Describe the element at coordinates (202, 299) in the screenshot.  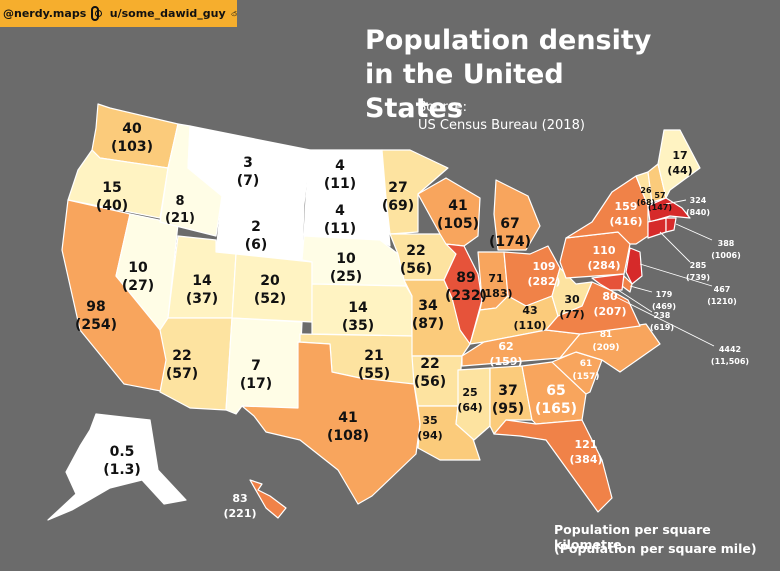
I see `label-ut-mi2: (37)` at that location.